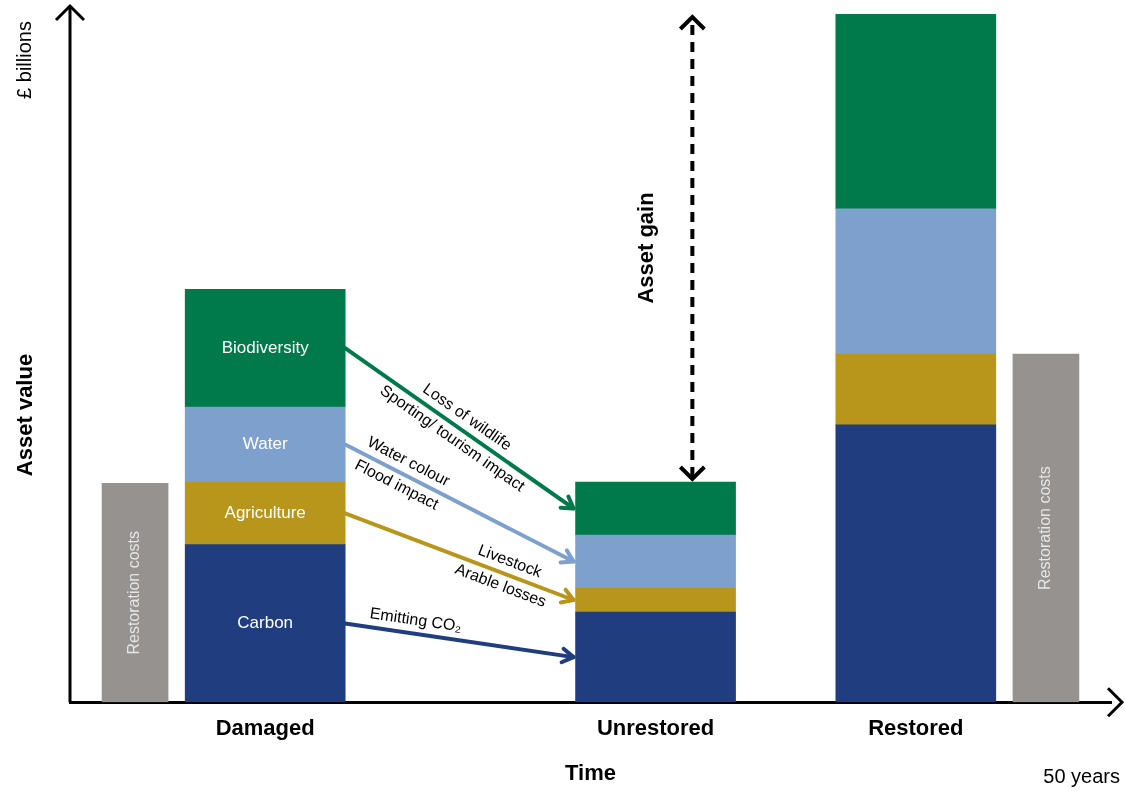  What do you see at coordinates (24, 60) in the screenshot?
I see `text: £ billions` at bounding box center [24, 60].